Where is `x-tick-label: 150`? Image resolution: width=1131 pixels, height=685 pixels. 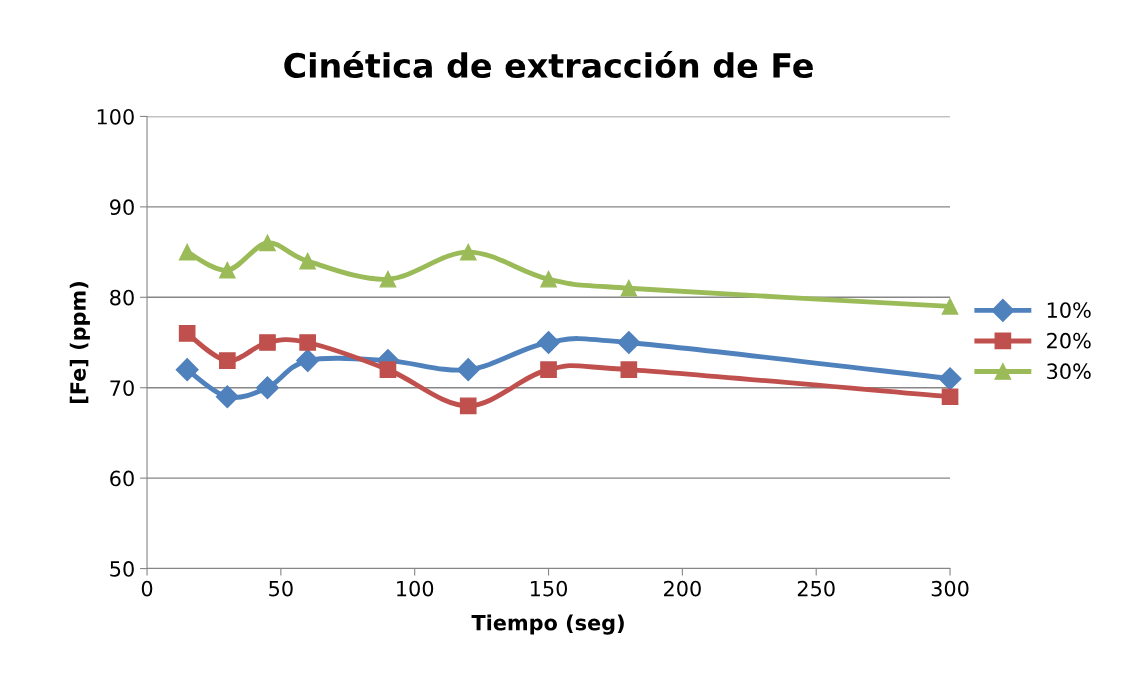 x-tick-label: 150 is located at coordinates (549, 588).